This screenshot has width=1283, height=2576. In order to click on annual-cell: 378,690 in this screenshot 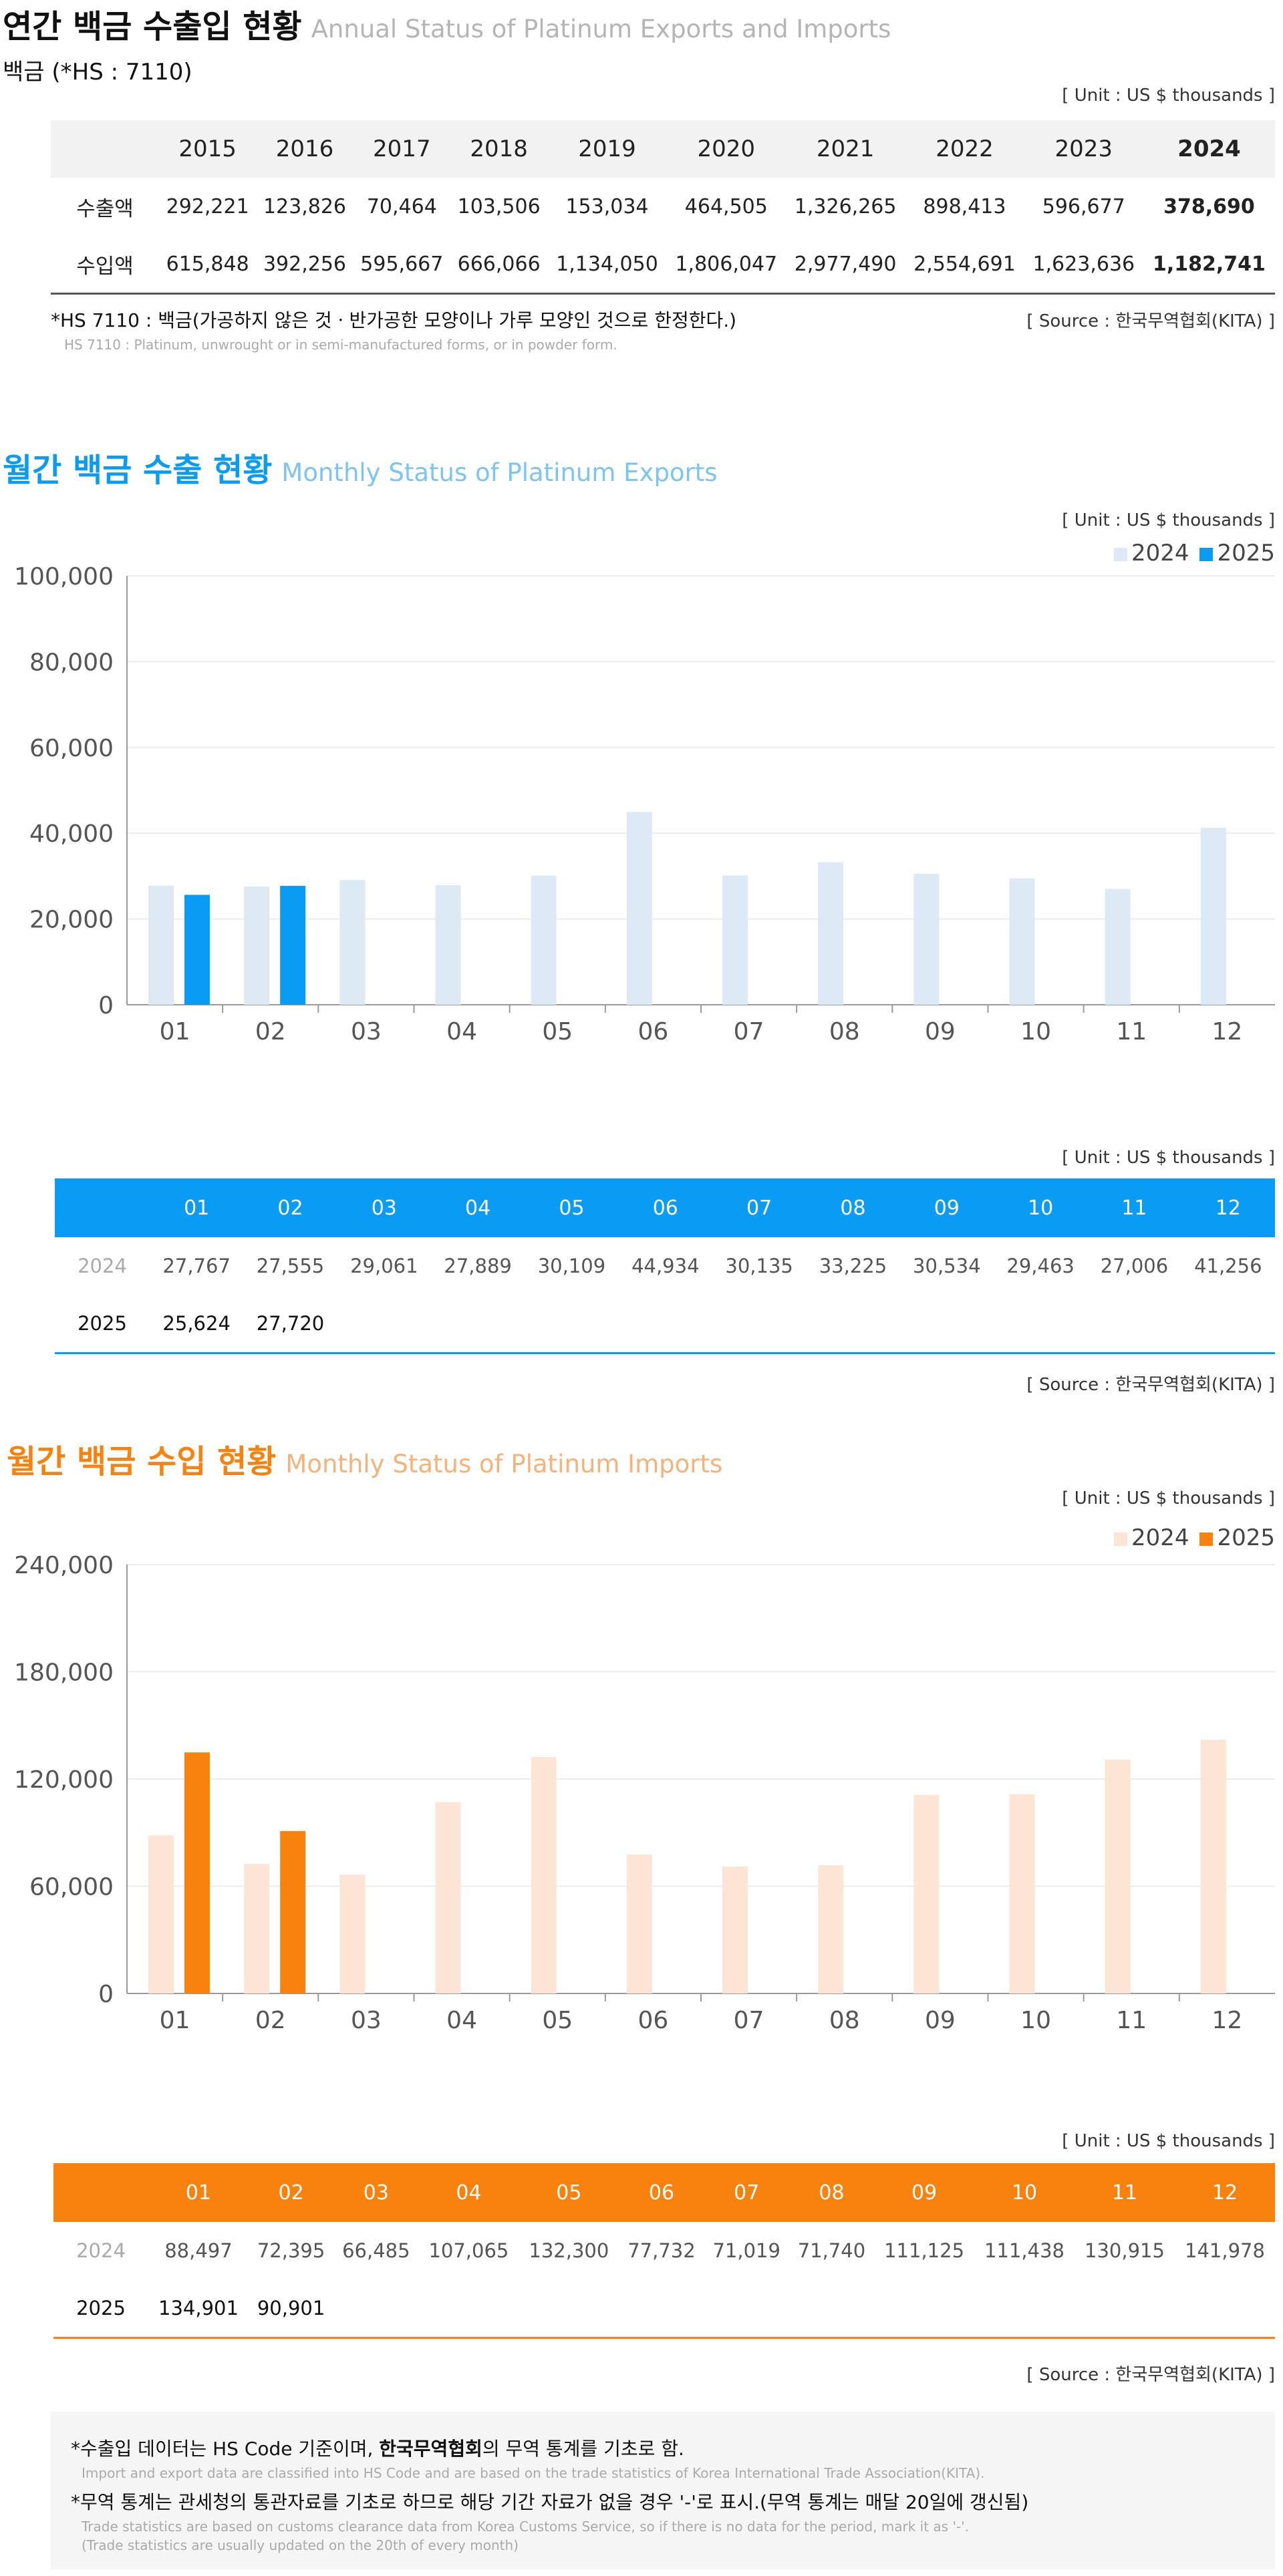, I will do `click(1209, 206)`.